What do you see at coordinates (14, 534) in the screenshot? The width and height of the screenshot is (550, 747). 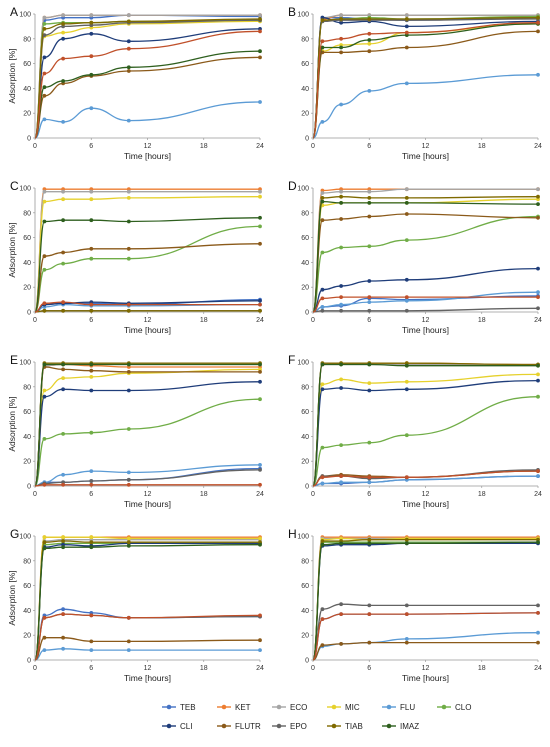 I see `panel-label-g: G` at bounding box center [14, 534].